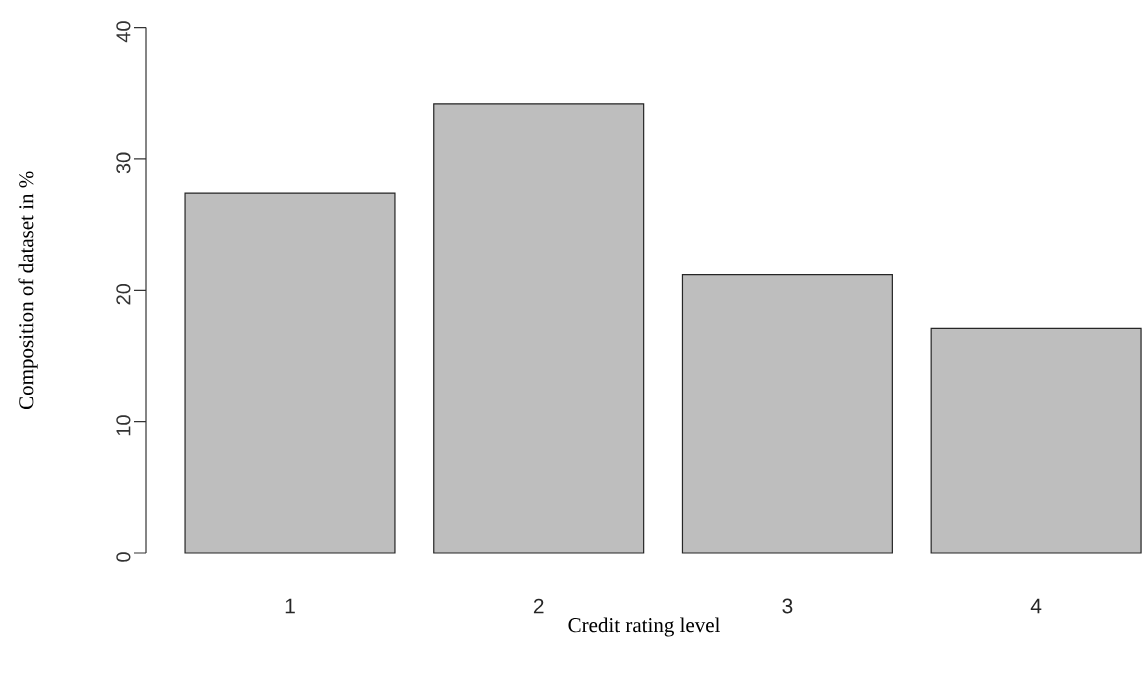  Describe the element at coordinates (290, 606) in the screenshot. I see `x-tick-label: 1` at that location.